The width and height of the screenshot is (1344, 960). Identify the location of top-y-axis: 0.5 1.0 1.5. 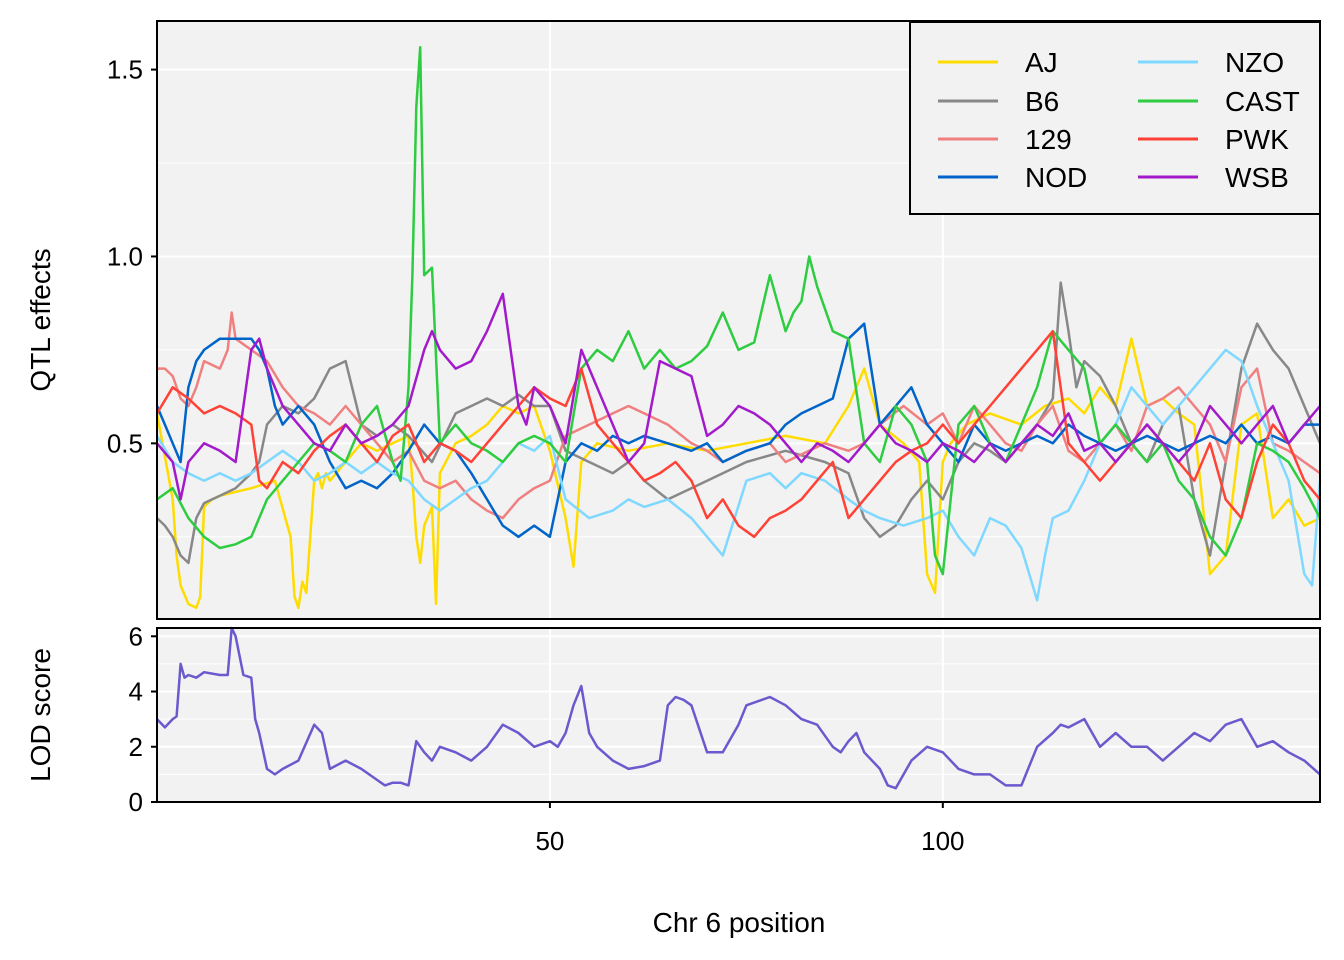
(132, 256).